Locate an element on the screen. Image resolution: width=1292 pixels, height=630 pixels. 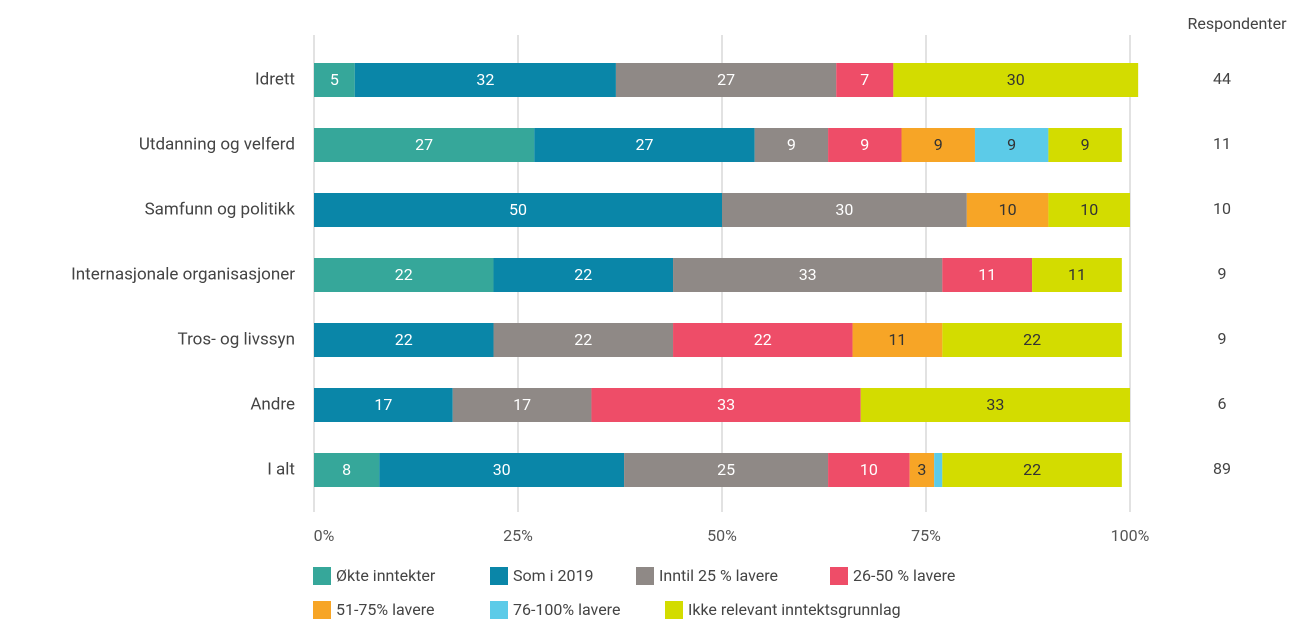
data-label: 25 is located at coordinates (726, 469).